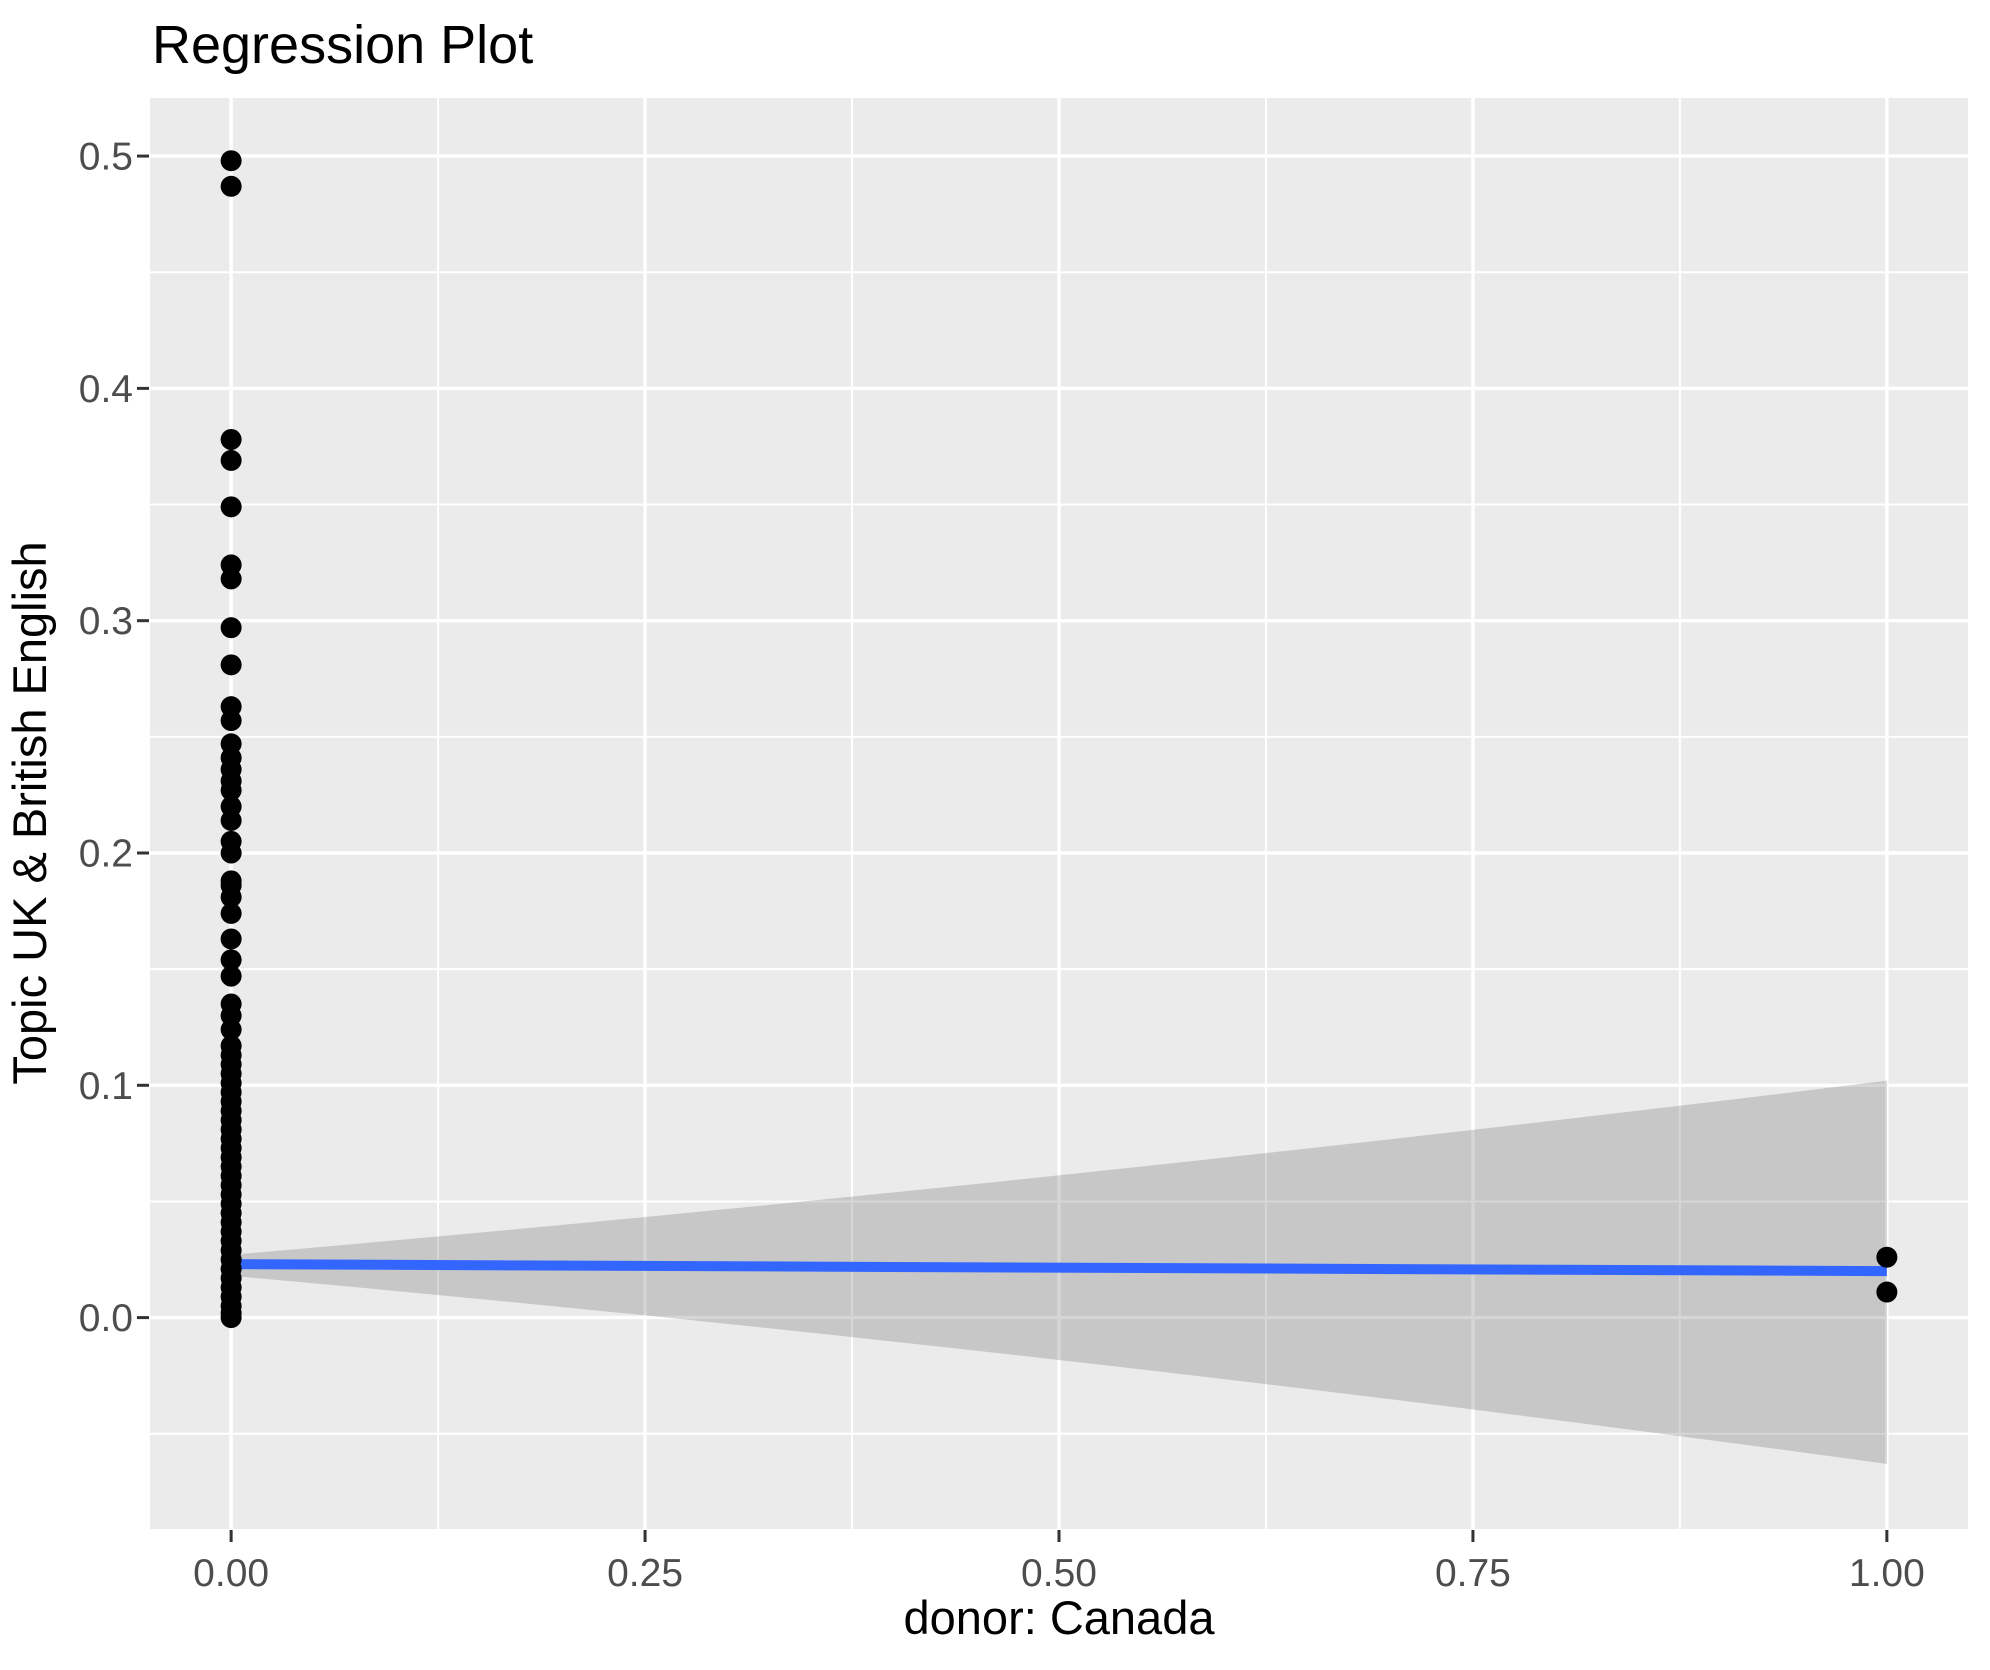  What do you see at coordinates (231, 1573) in the screenshot?
I see `x-tick-label: 0.00` at bounding box center [231, 1573].